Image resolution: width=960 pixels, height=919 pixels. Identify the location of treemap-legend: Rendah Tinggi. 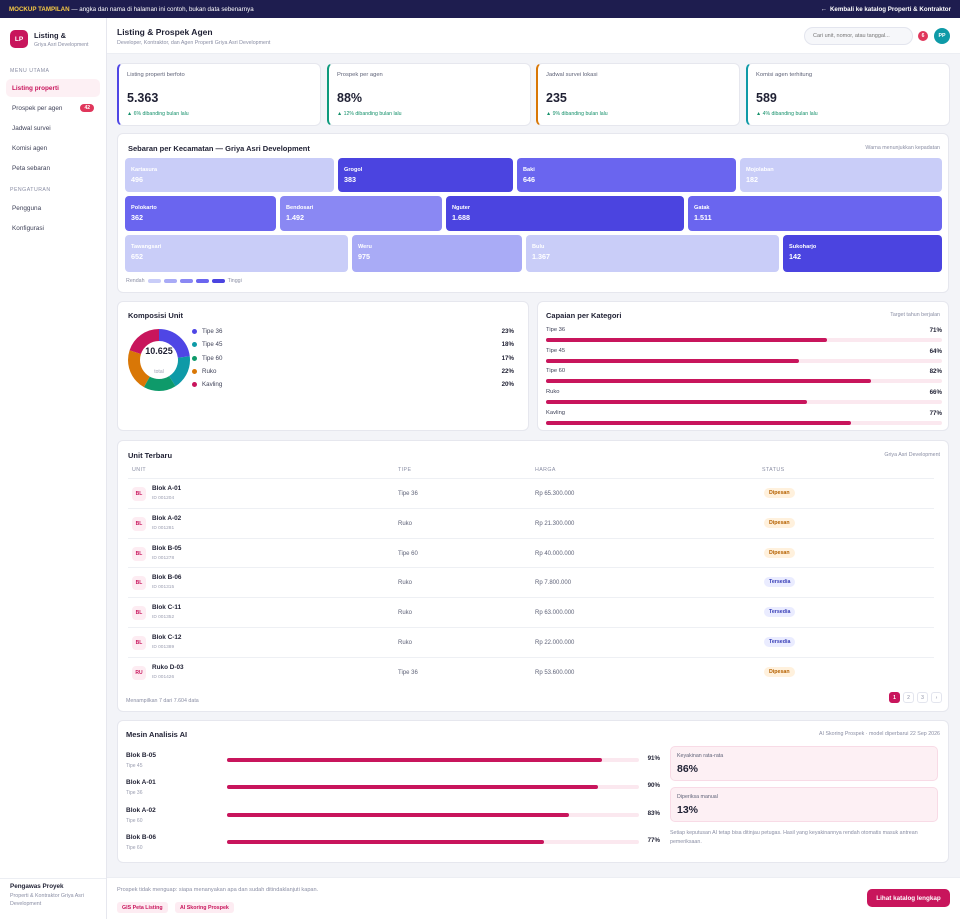
(184, 281).